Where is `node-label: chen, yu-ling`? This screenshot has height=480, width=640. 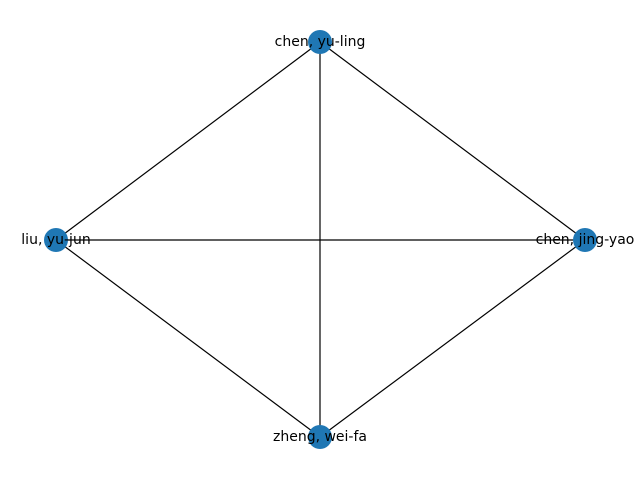
node-label: chen, yu-ling is located at coordinates (320, 42).